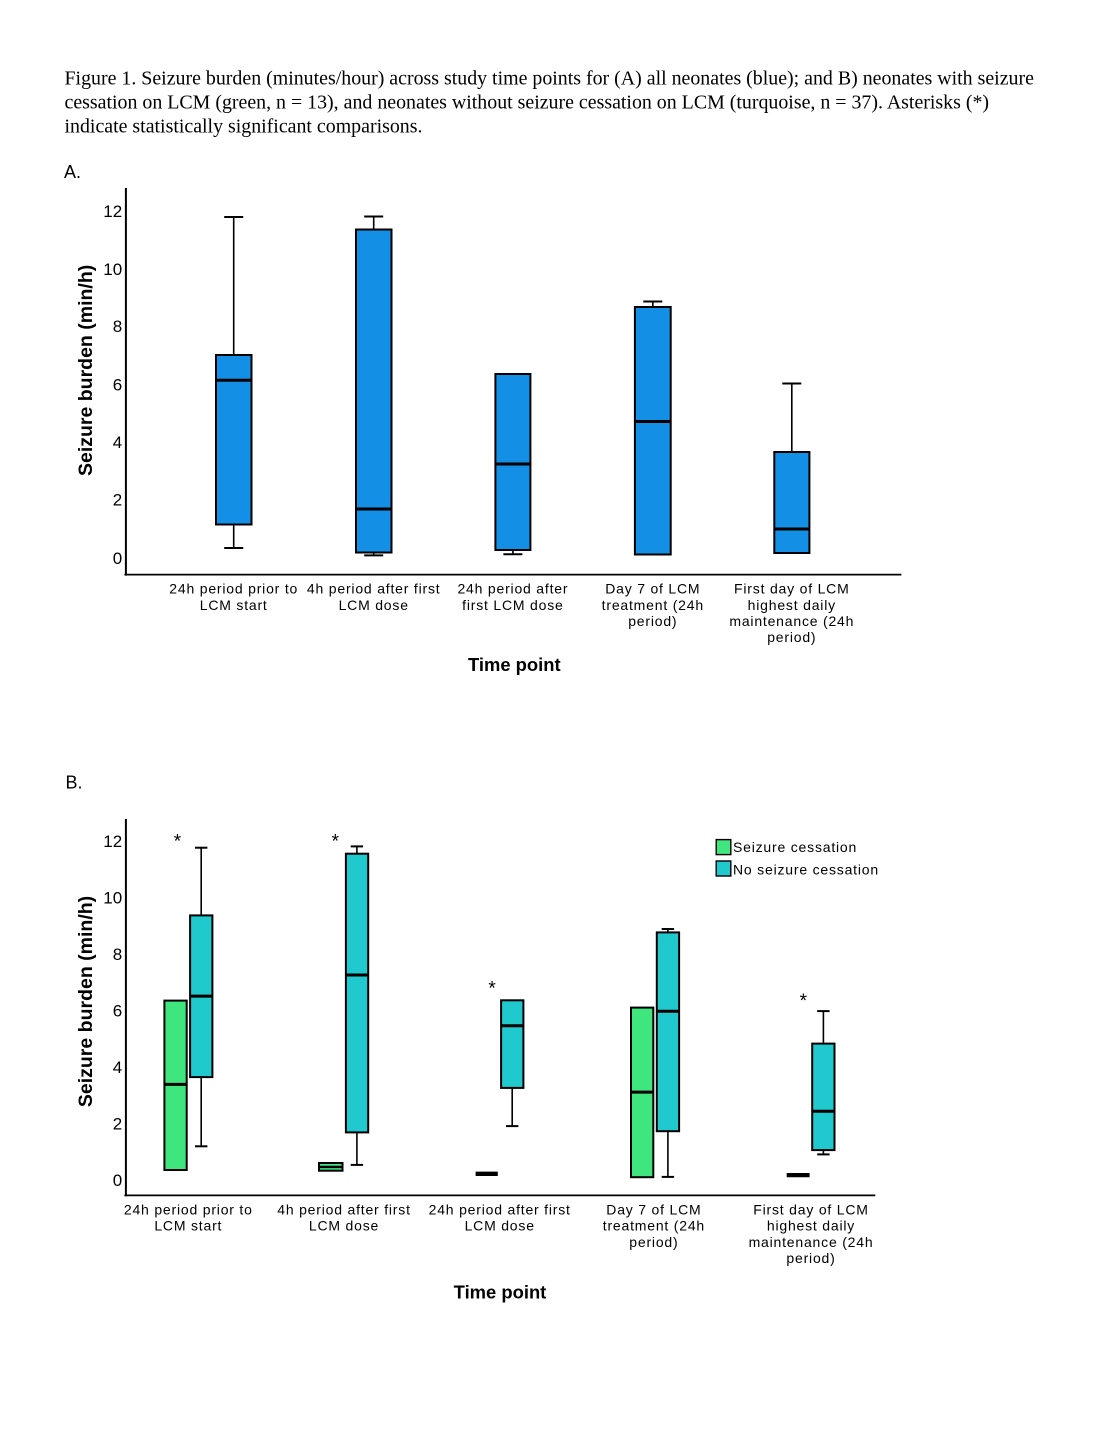 This screenshot has width=1105, height=1441. Describe the element at coordinates (74, 783) in the screenshot. I see `svg-text: B.` at that location.